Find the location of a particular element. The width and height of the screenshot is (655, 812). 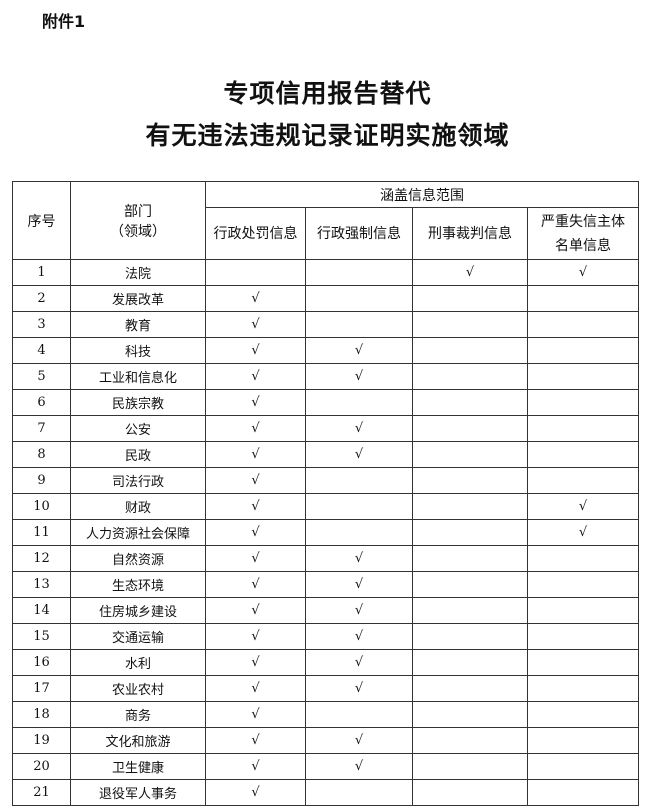

header-group: 涵盖信息范围 is located at coordinates (422, 194).